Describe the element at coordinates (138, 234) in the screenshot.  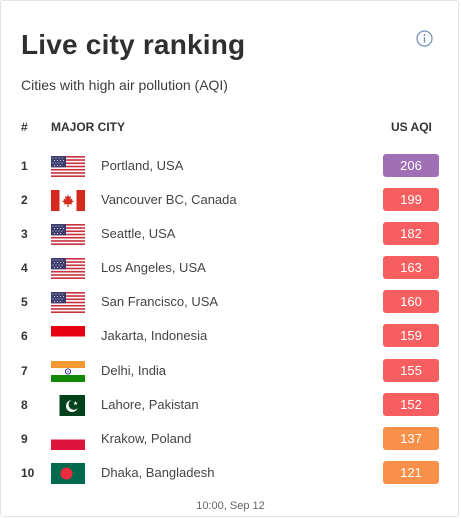
I see `city-name: Seattle, USA` at that location.